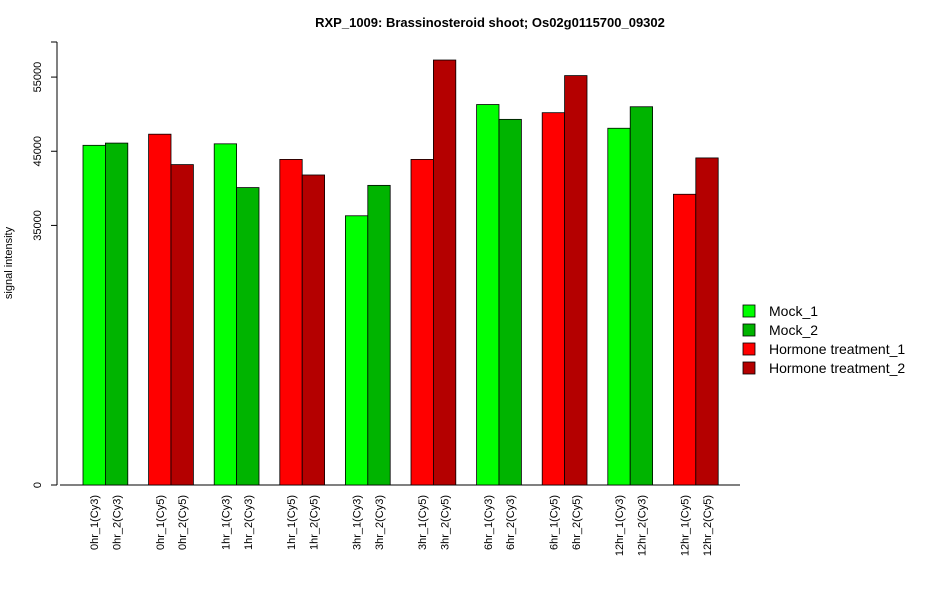 The height and width of the screenshot is (600, 950). What do you see at coordinates (837, 349) in the screenshot?
I see `legend-label: Hormone treatment_1` at bounding box center [837, 349].